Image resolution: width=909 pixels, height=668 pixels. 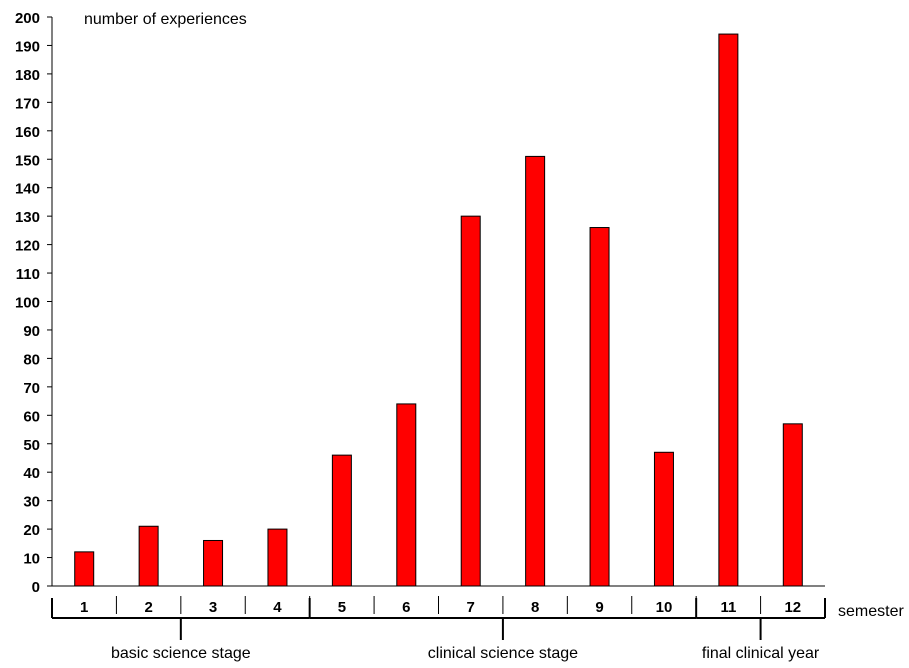 I want to click on y-tick-label: 140, so click(x=27, y=189).